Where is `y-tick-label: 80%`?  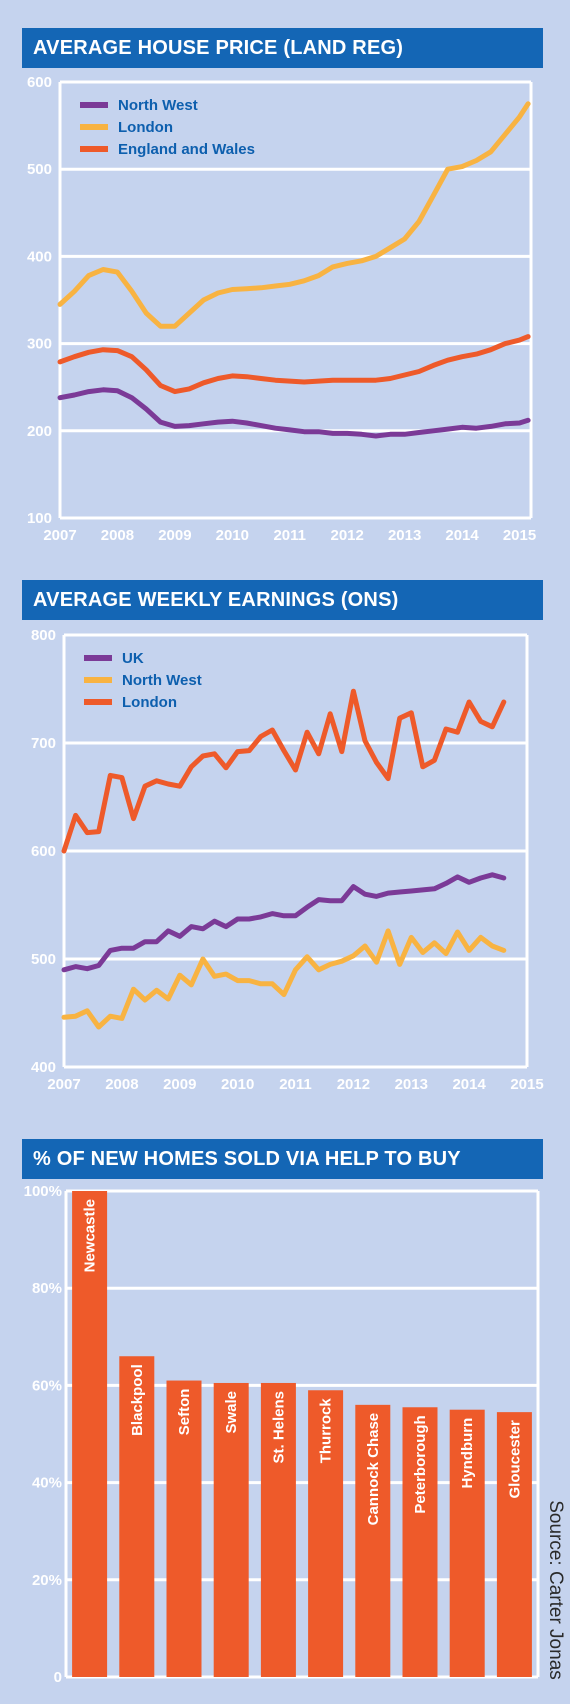
y-tick-label: 80% is located at coordinates (47, 1288).